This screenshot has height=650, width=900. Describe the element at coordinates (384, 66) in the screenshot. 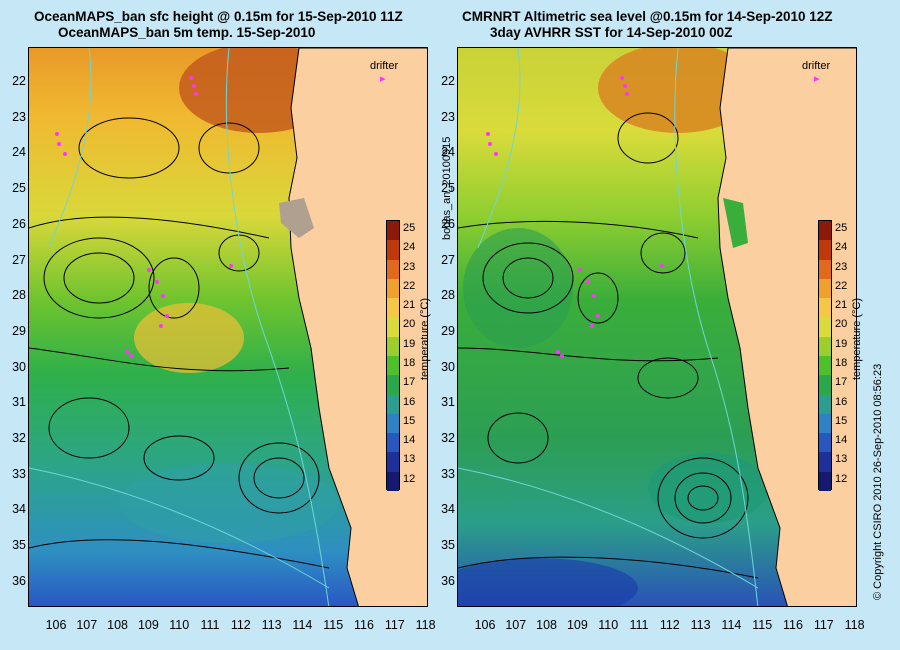

I see `left-drifter-label: drifter` at that location.